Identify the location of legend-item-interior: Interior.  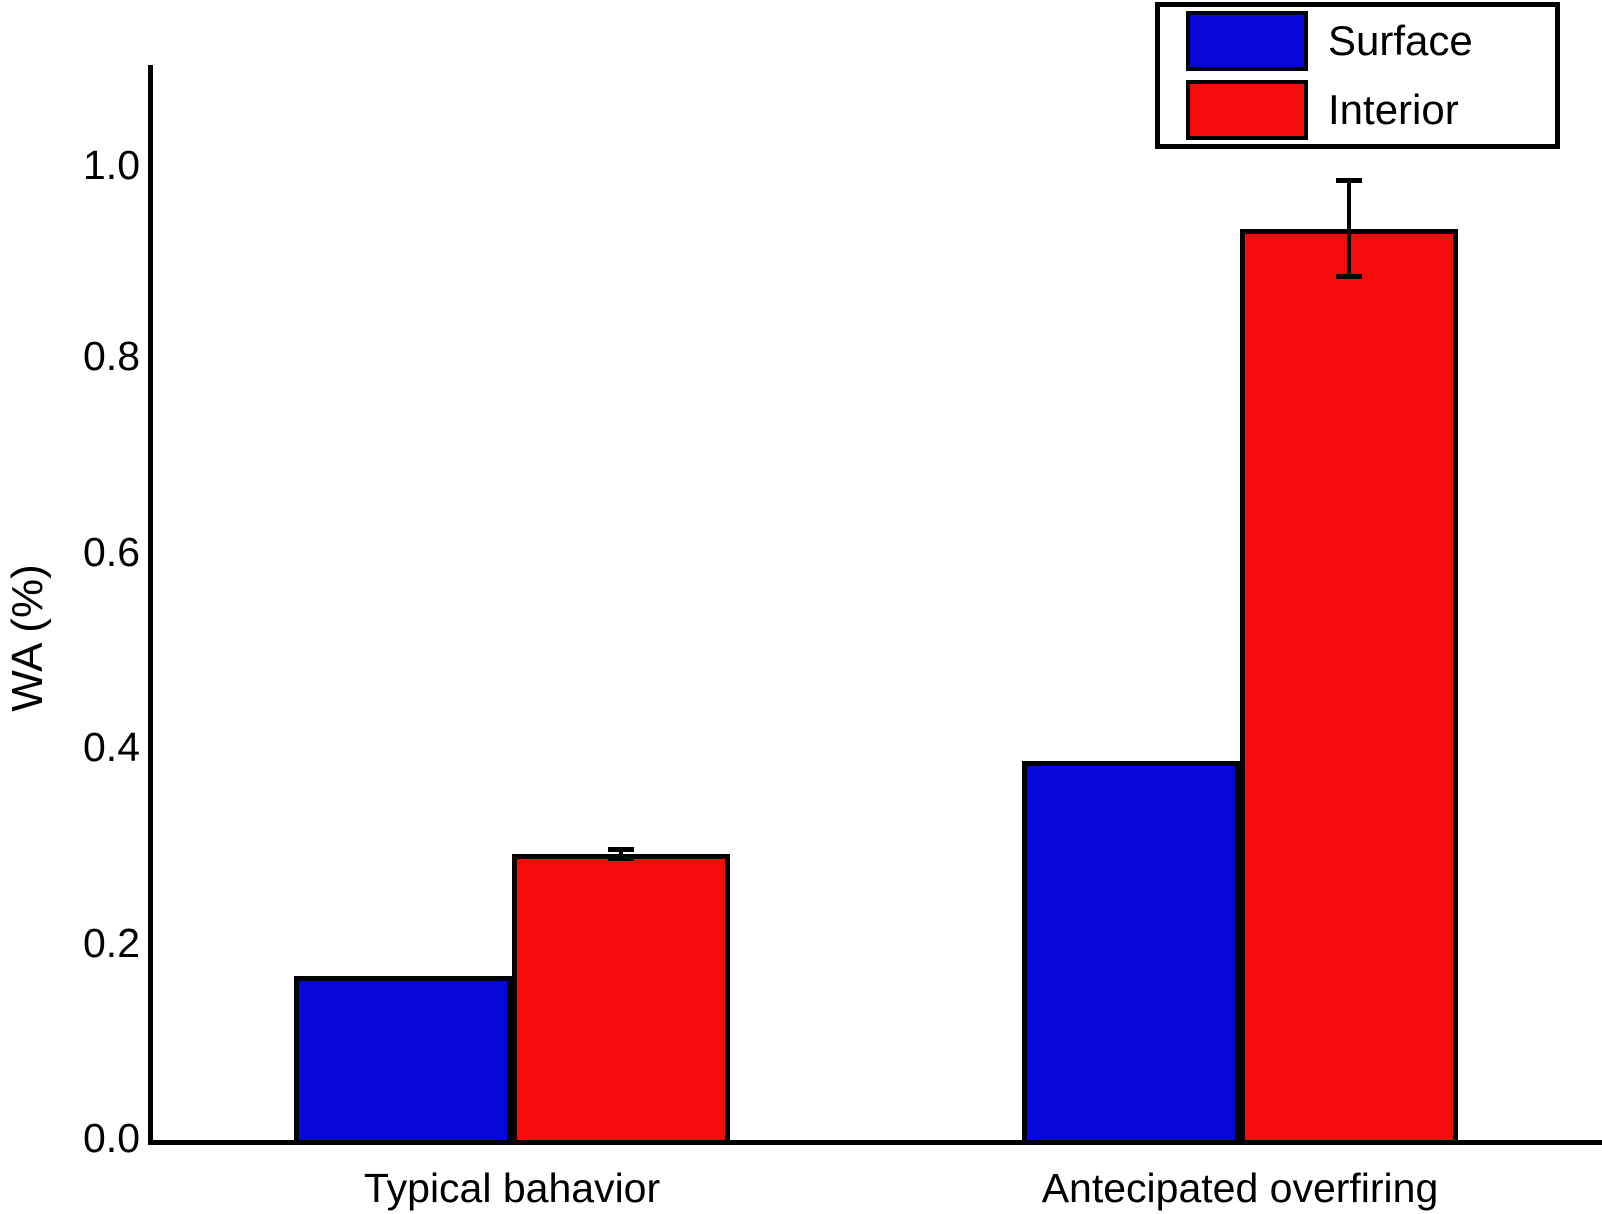
(1370, 110).